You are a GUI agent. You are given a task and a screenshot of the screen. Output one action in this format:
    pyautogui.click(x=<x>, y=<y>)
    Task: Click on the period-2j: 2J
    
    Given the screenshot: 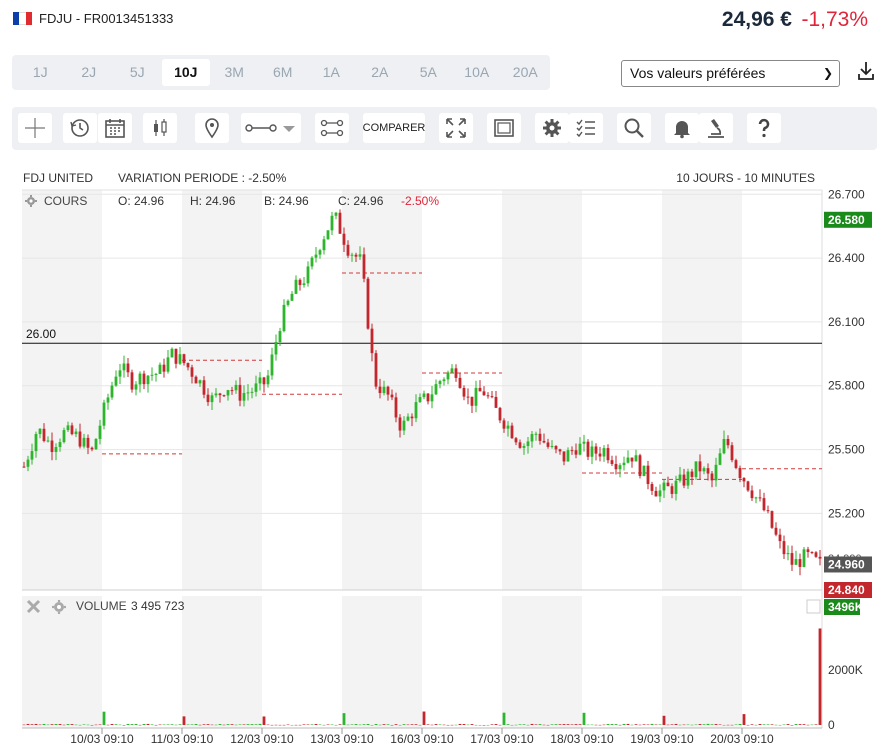 What is the action you would take?
    pyautogui.click(x=89, y=72)
    